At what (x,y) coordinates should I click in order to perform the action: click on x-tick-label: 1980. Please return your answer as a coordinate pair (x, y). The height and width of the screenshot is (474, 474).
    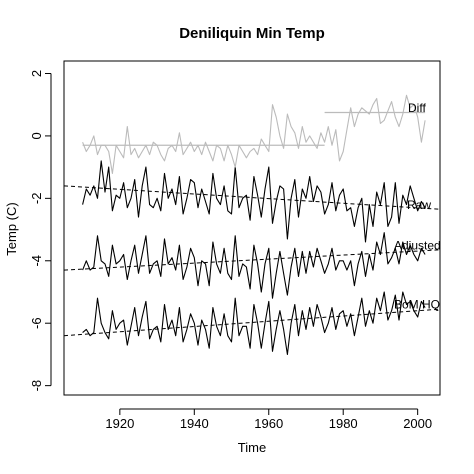
    Looking at the image, I should click on (343, 423).